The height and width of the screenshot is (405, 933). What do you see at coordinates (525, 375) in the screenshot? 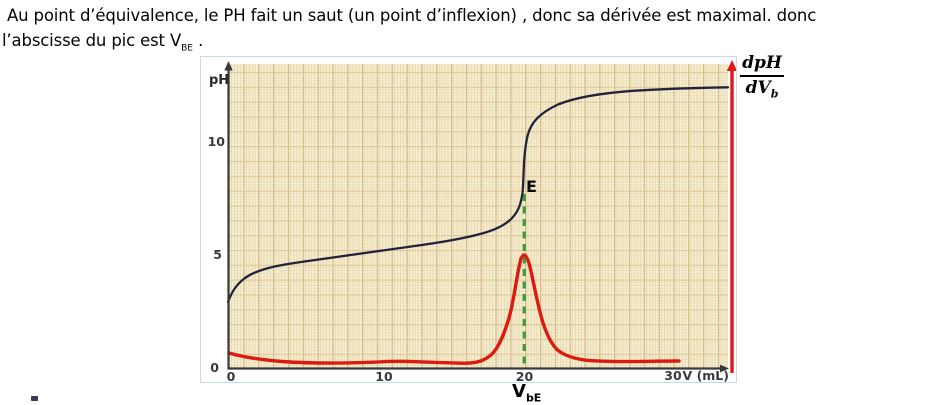
I see `x-tick-20: 20` at bounding box center [525, 375].